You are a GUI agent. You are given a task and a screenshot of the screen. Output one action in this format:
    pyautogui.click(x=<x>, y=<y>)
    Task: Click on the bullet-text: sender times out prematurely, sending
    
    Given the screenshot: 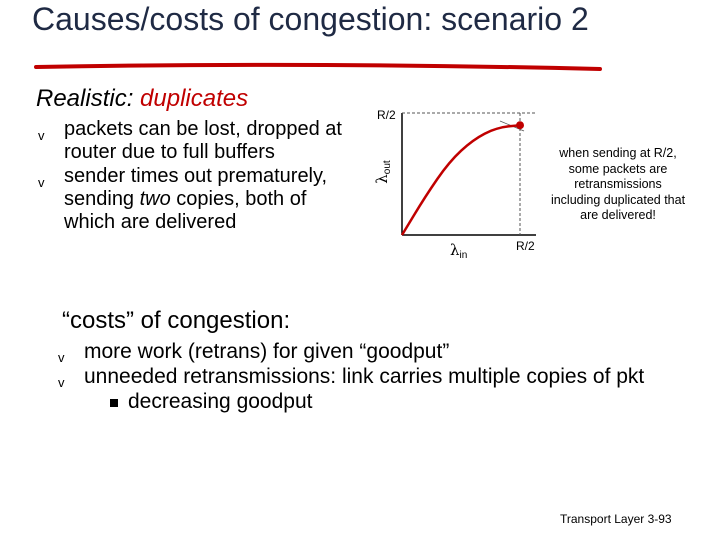 What is the action you would take?
    pyautogui.click(x=196, y=187)
    